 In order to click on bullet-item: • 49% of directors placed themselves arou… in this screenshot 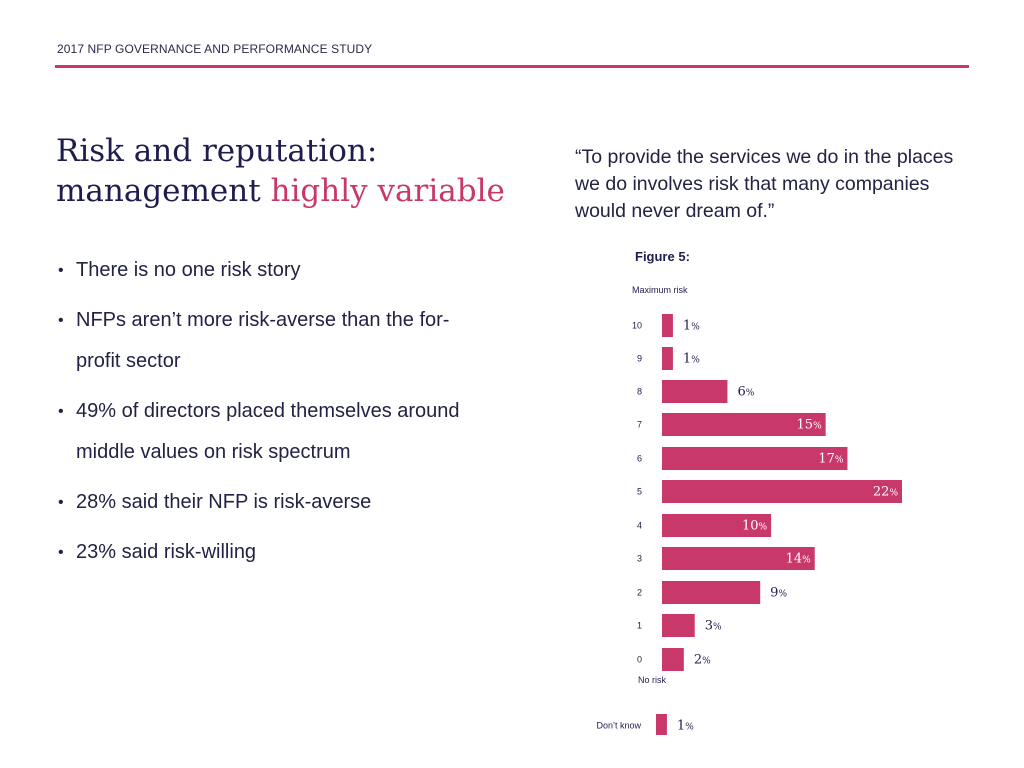, I will do `click(268, 432)`.